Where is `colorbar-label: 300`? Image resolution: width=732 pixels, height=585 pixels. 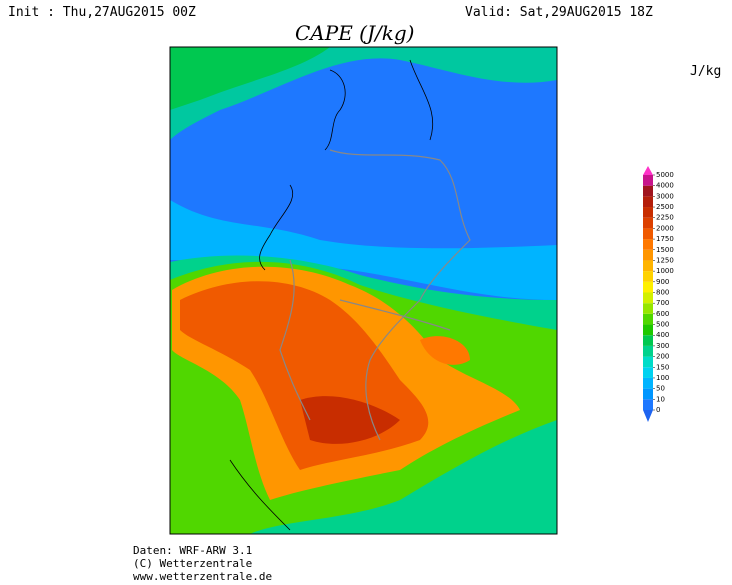
colorbar-label: 300 is located at coordinates (662, 346).